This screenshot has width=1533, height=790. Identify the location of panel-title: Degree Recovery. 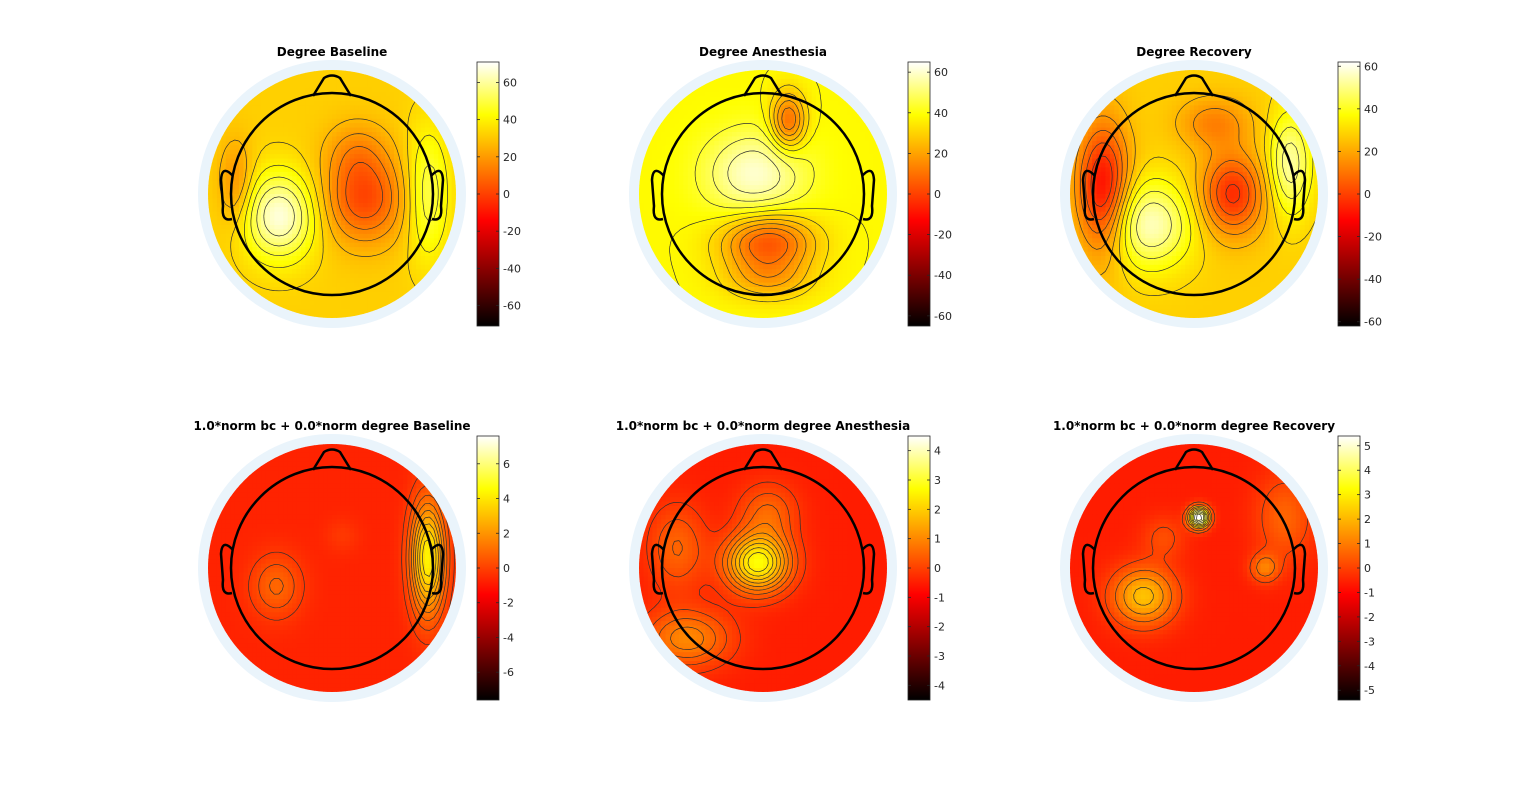
(1194, 52).